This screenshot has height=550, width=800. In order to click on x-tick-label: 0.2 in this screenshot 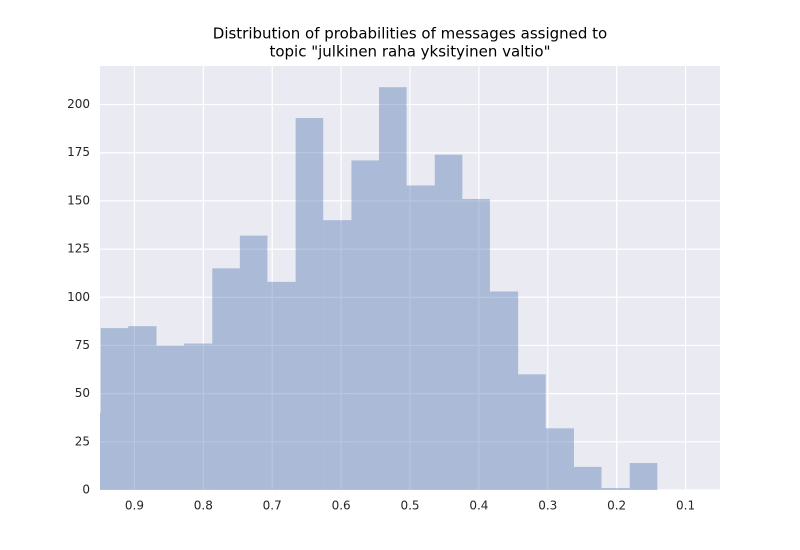, I will do `click(616, 506)`.